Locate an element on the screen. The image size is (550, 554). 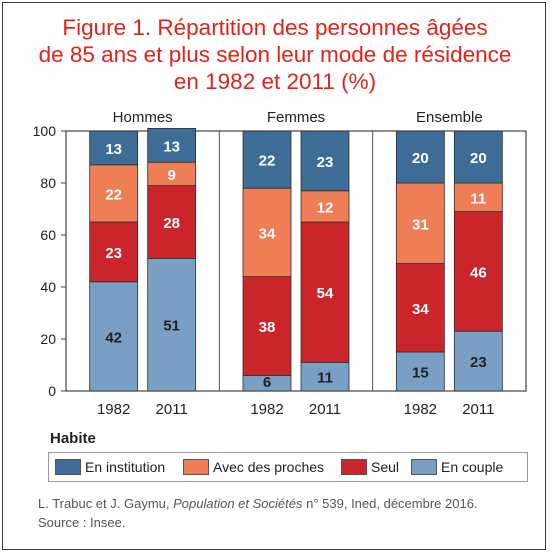
data-label: 54 is located at coordinates (325, 293).